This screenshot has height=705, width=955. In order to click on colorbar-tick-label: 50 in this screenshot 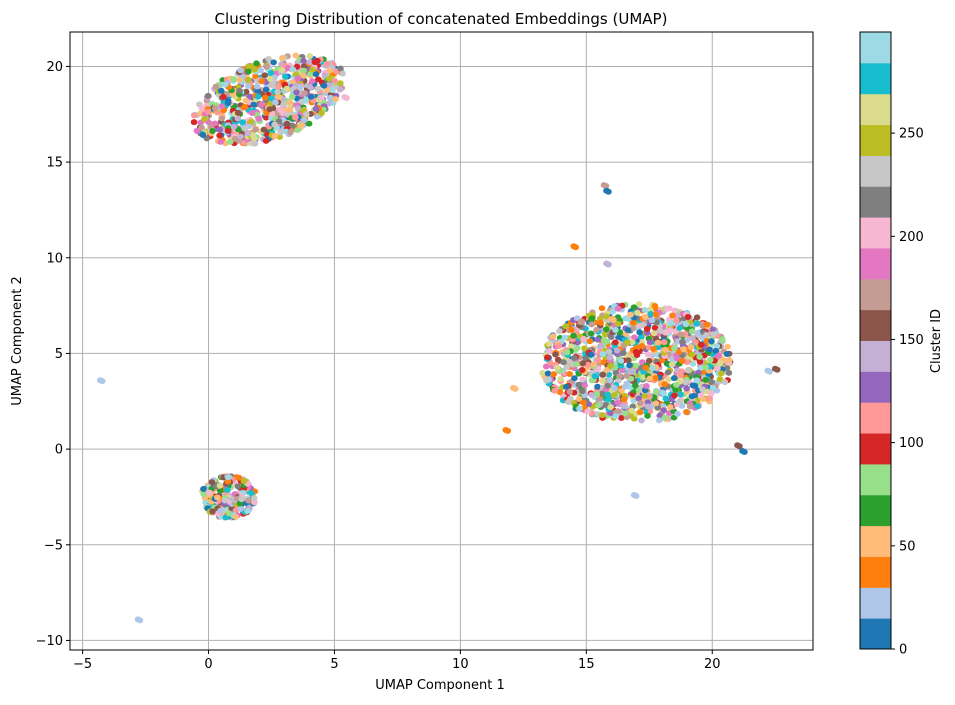, I will do `click(907, 546)`.